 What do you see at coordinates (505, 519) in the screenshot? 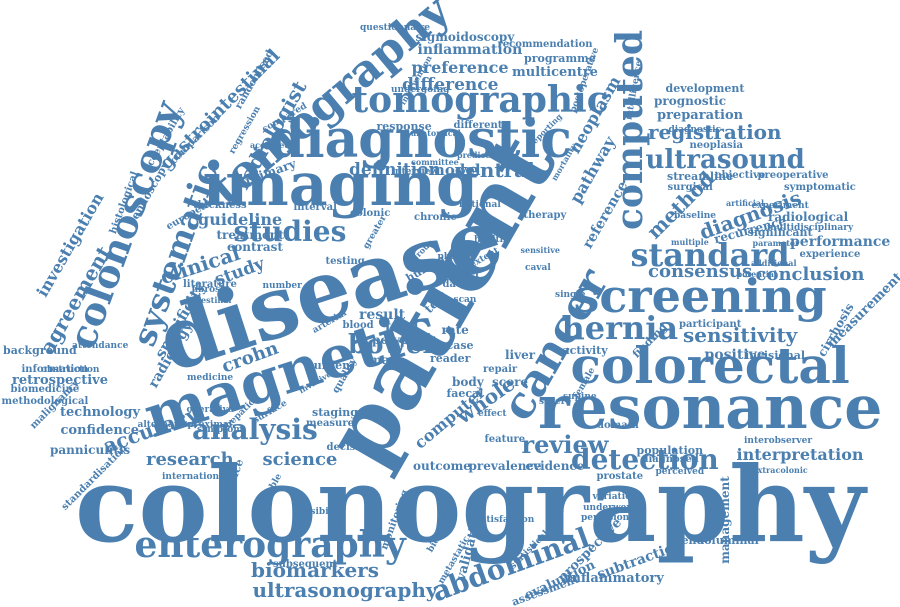
I see `word-satisfaction: satisfaction` at bounding box center [505, 519].